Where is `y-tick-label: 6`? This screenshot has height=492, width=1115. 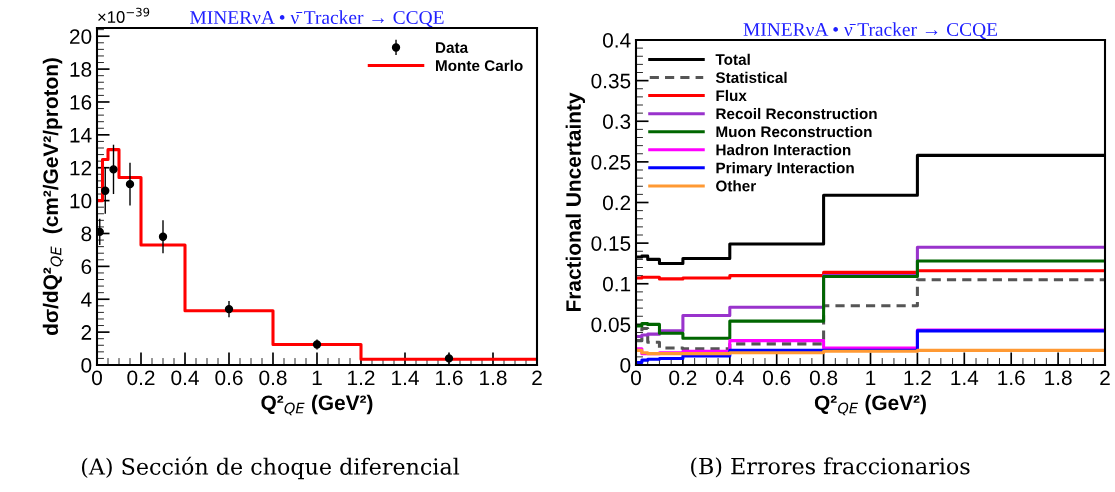 y-tick-label: 6 is located at coordinates (86, 267).